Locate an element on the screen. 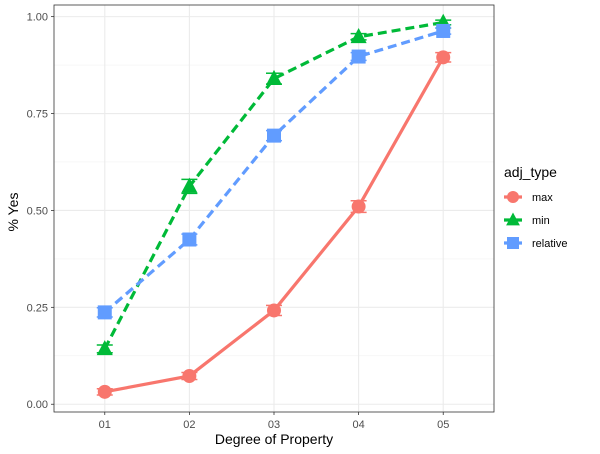  x-axis-title: Degree of Property is located at coordinates (274, 439).